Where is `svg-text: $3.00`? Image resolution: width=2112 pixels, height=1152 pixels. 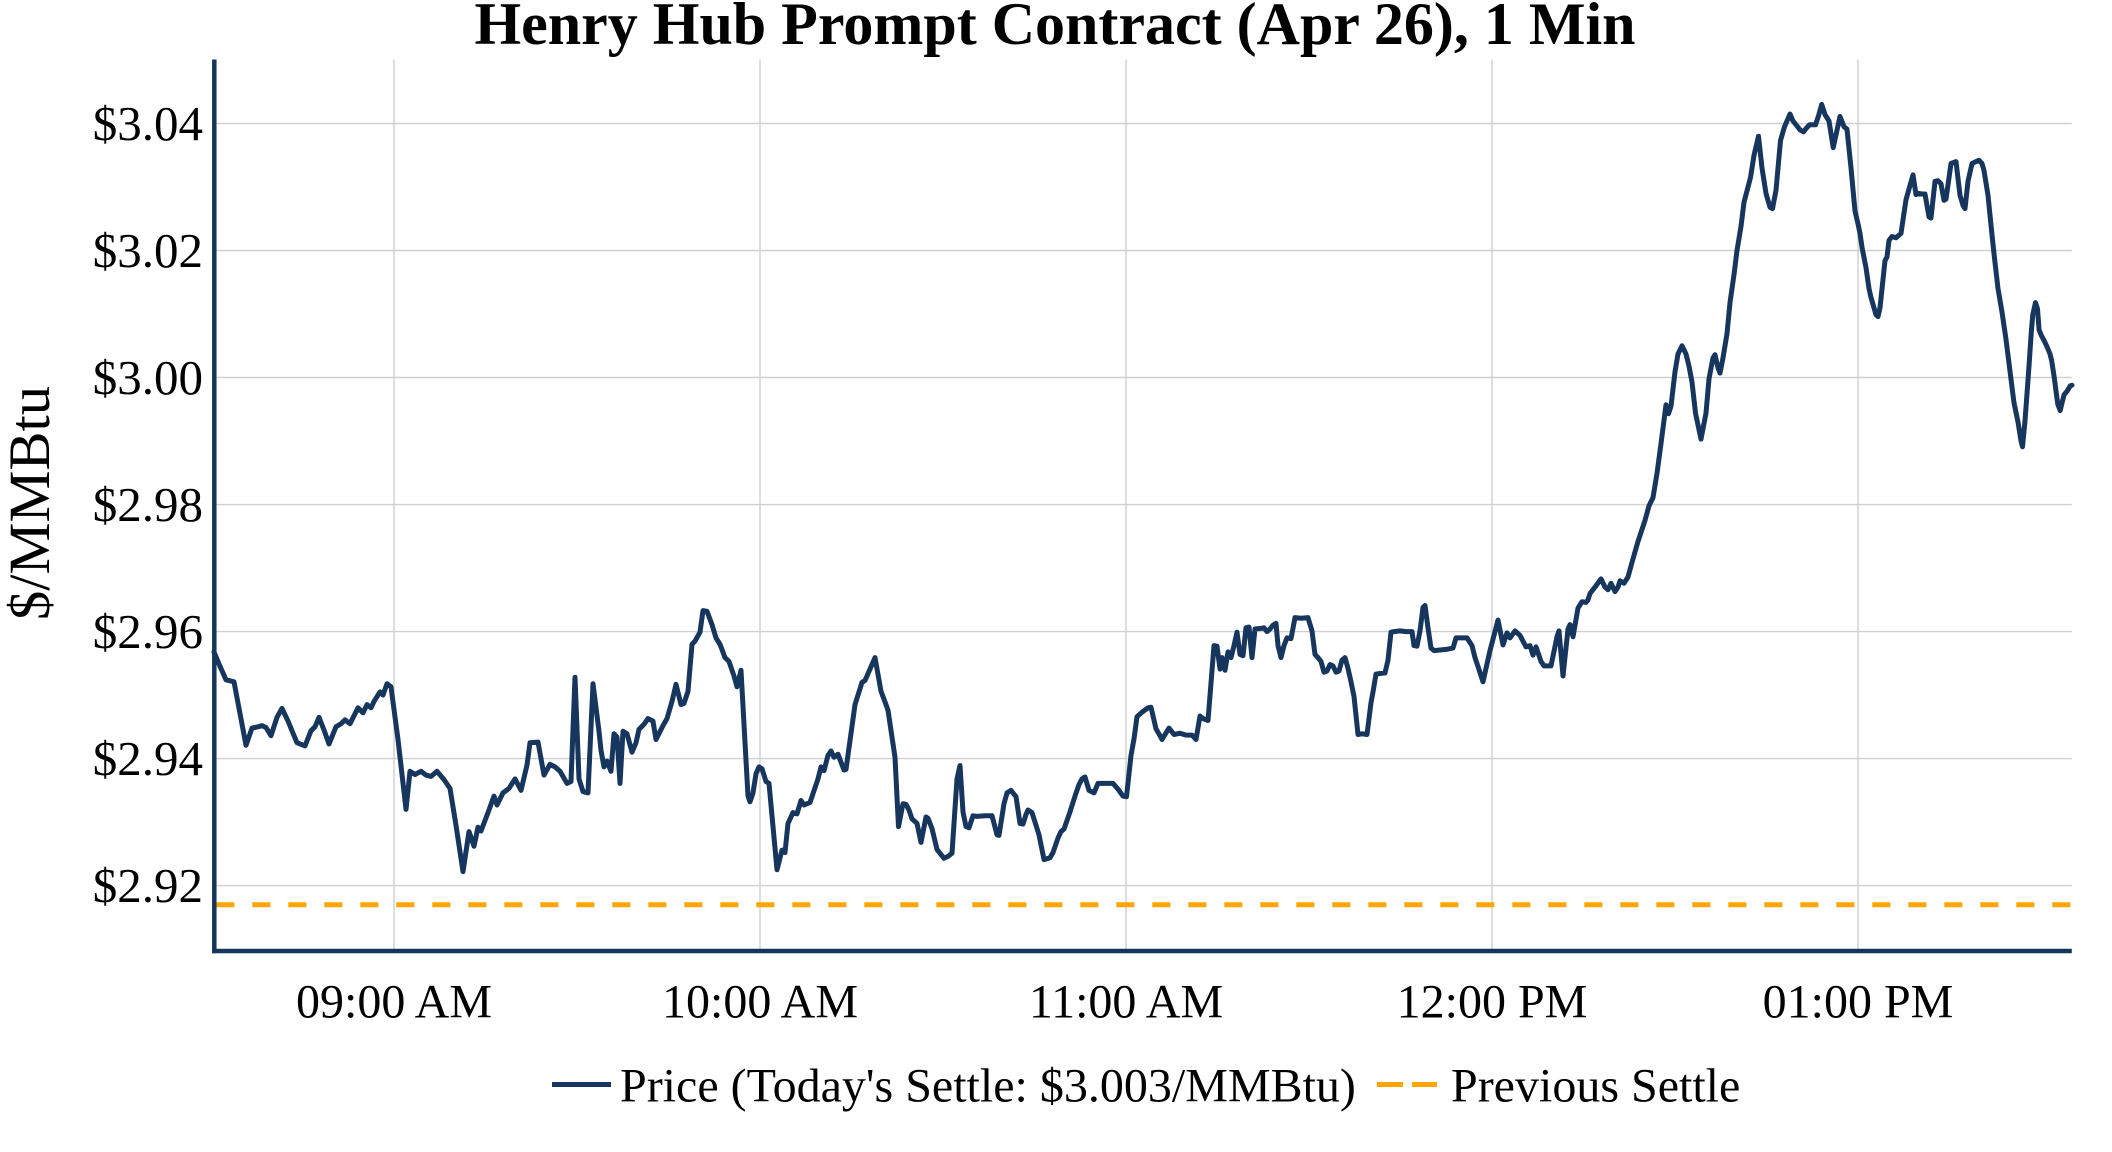
svg-text: $3.00 is located at coordinates (148, 377).